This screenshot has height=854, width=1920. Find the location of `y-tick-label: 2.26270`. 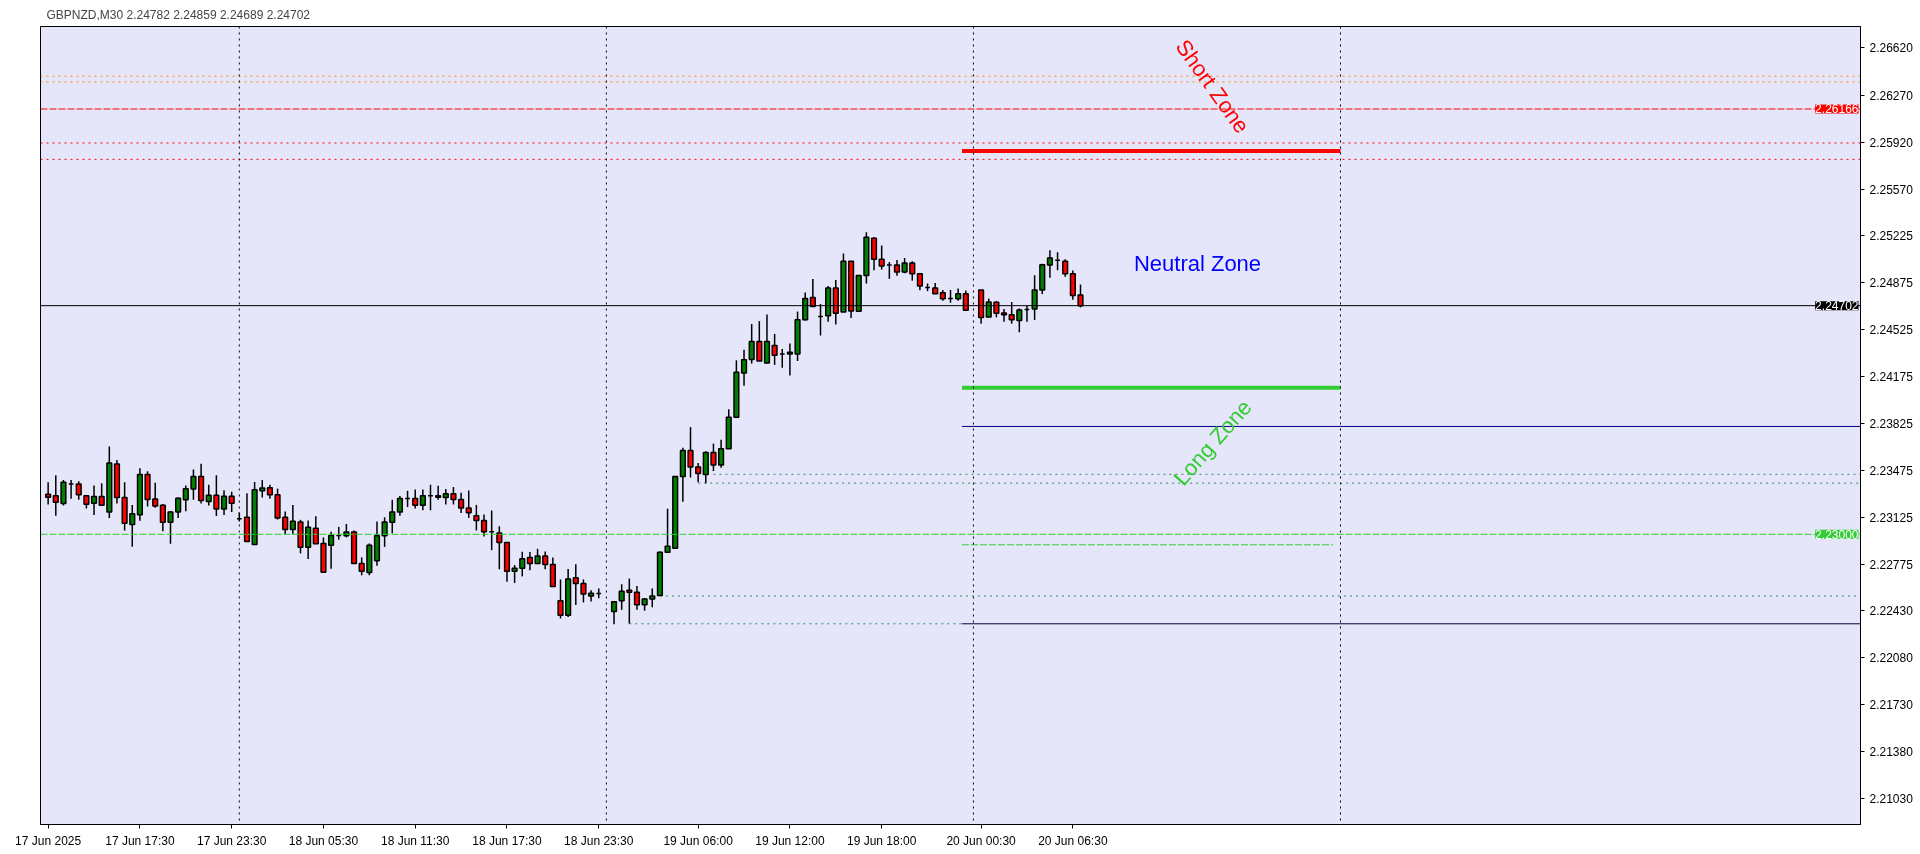

y-tick-label: 2.26270 is located at coordinates (1891, 95).